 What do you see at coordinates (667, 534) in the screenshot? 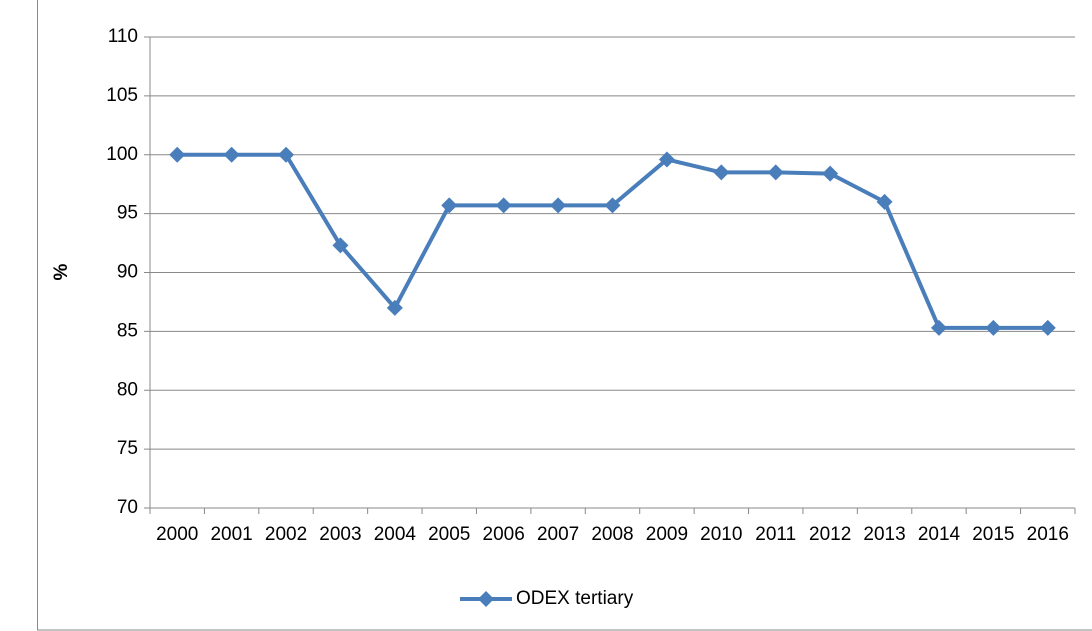
I see `x-tick-label: 2009` at bounding box center [667, 534].